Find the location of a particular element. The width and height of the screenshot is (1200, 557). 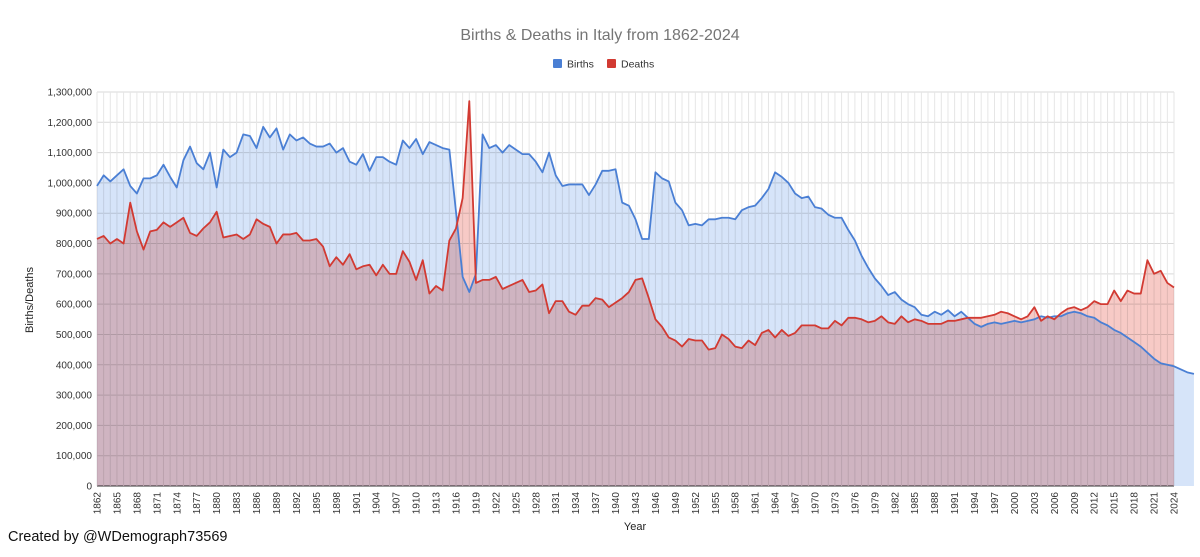

x-tick-label: 1886 is located at coordinates (257, 503).